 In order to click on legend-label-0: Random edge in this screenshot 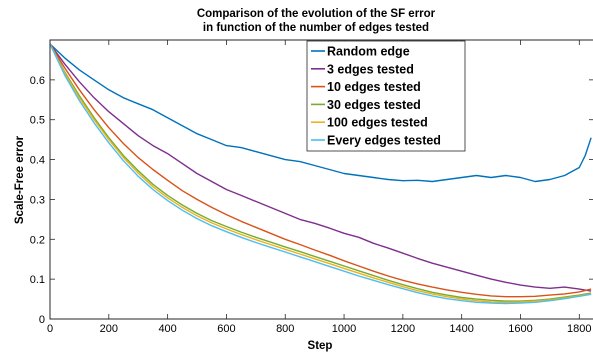, I will do `click(368, 52)`.